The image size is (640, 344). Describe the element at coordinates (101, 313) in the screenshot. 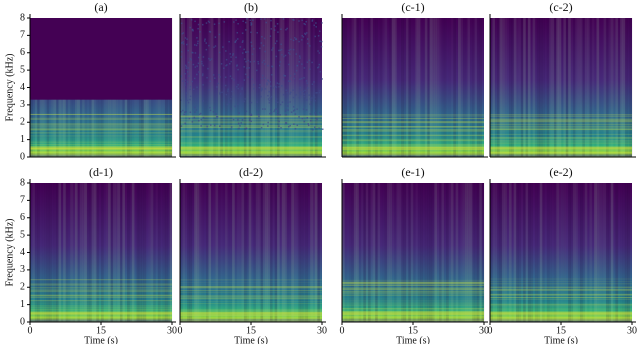

I see `band` at that location.